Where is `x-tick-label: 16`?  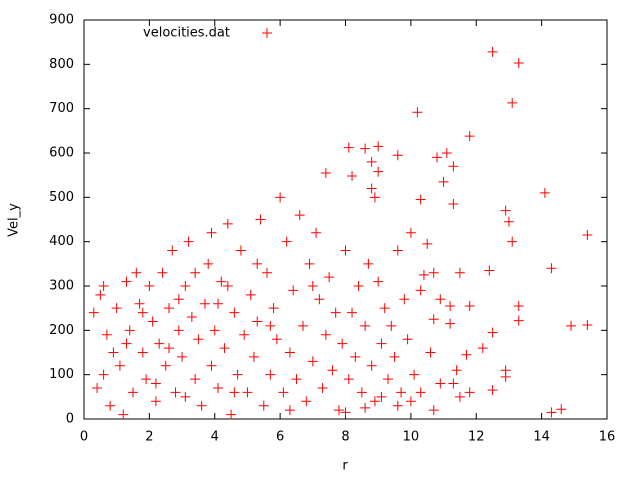
x-tick-label: 16 is located at coordinates (607, 437).